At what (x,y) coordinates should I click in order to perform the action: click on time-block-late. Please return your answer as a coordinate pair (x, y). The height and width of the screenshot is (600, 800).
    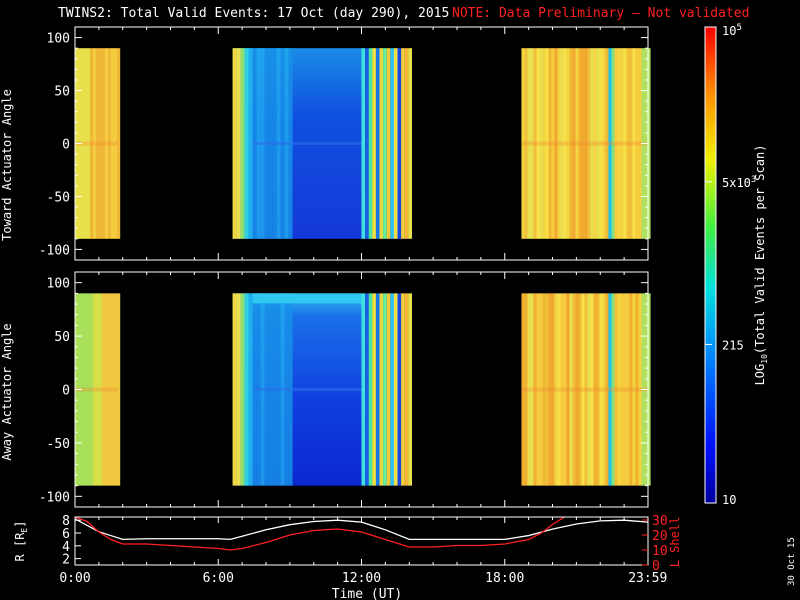
    Looking at the image, I should click on (586, 389).